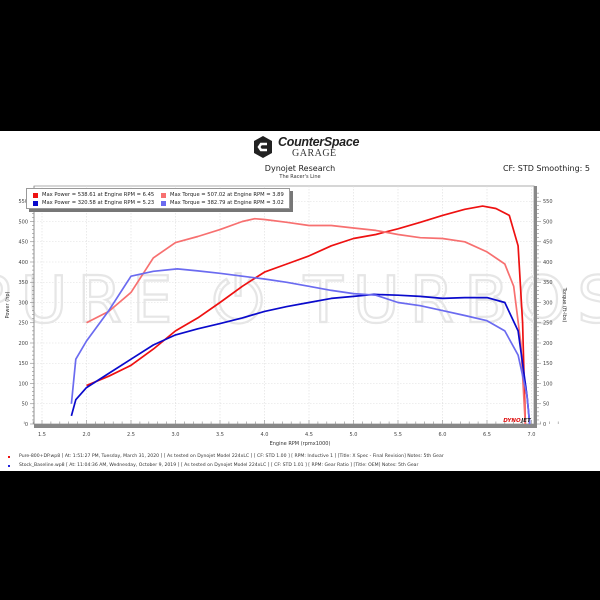  What do you see at coordinates (87, 435) in the screenshot?
I see `svg-text: 2.0` at bounding box center [87, 435].